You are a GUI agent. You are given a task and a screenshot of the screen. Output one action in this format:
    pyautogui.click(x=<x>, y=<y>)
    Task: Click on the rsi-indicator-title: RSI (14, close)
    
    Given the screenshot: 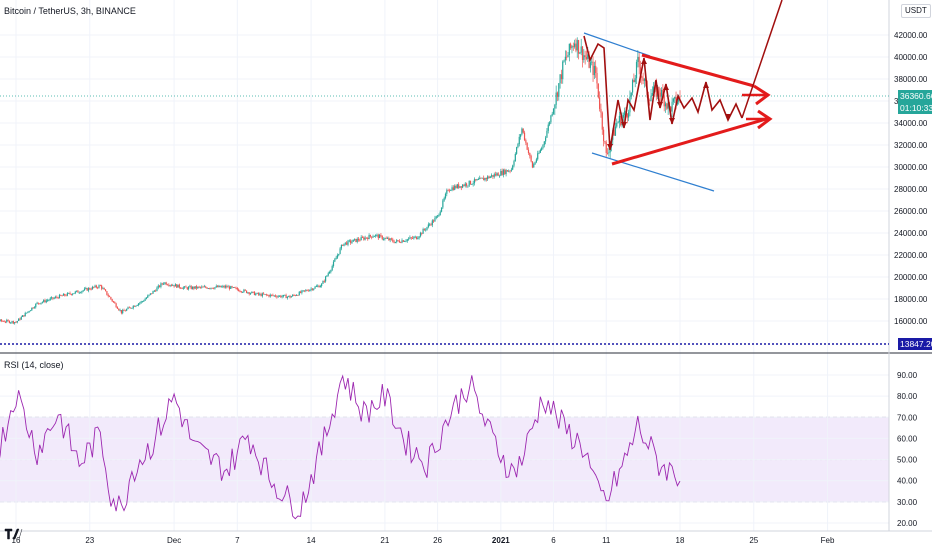 What is the action you would take?
    pyautogui.click(x=34, y=365)
    